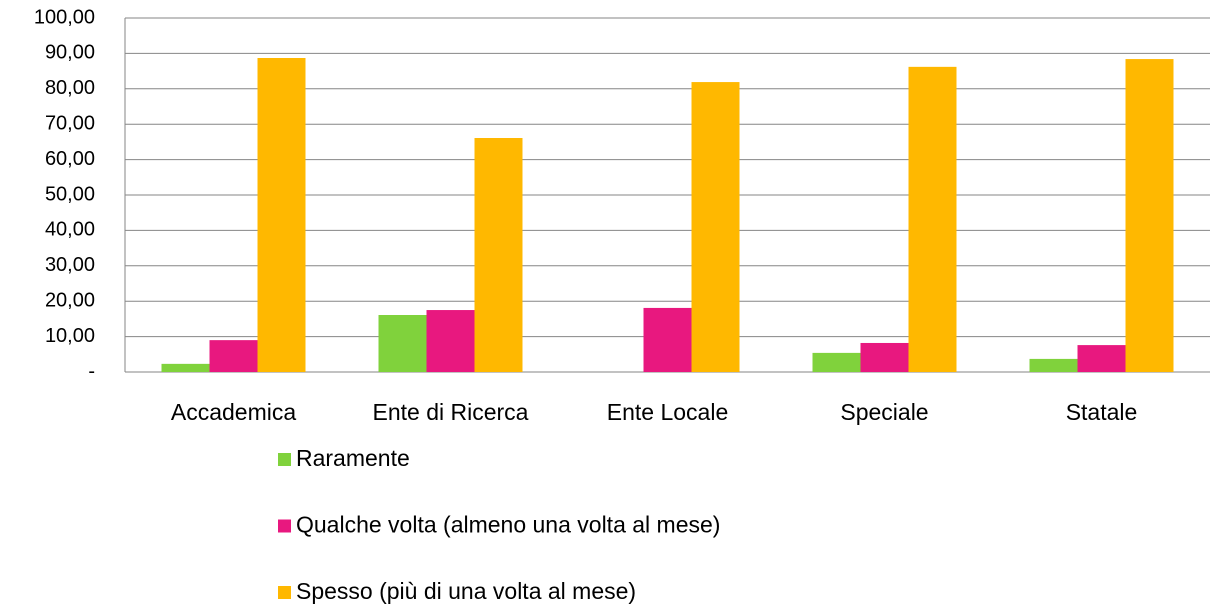 The image size is (1220, 607). I want to click on legend-label: Spesso (più di una volta al mese), so click(466, 591).